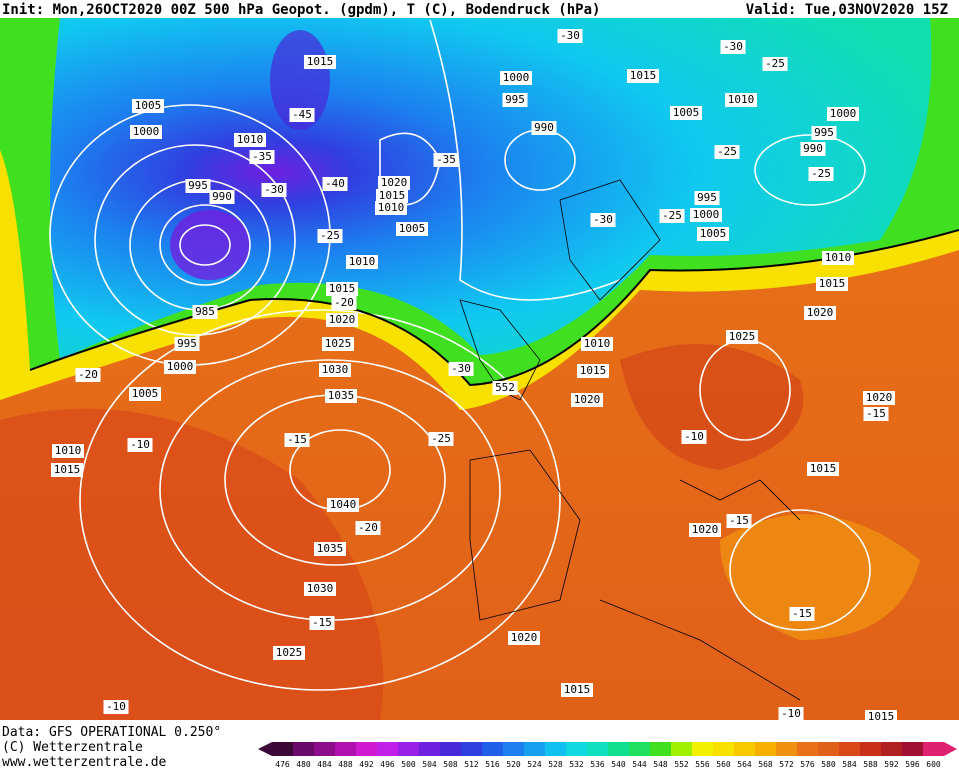  What do you see at coordinates (597, 764) in the screenshot?
I see `colorbar-label: 536` at bounding box center [597, 764].